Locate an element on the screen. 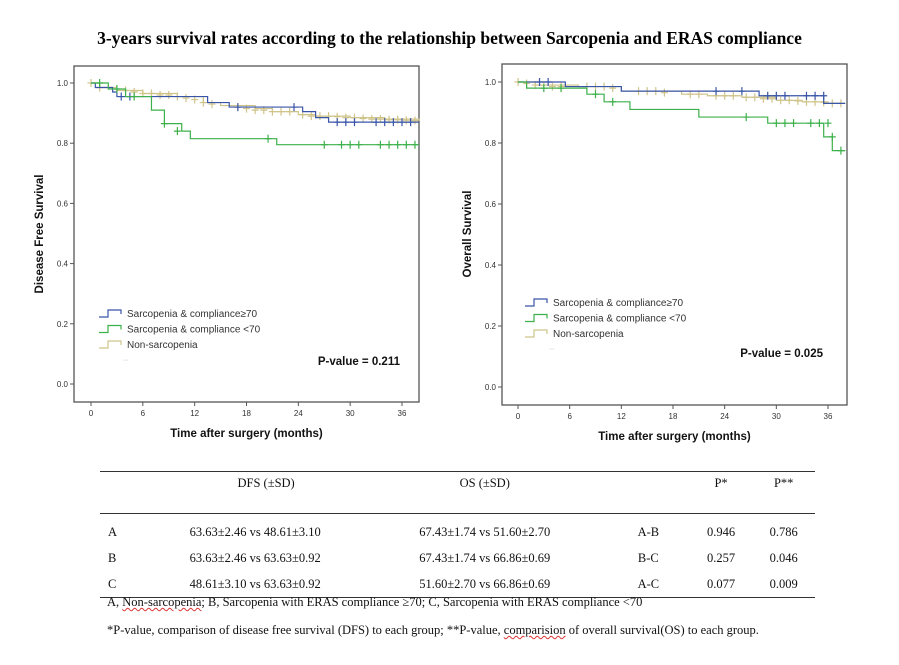 This screenshot has height=665, width=899. p-value-annotation: P-value = 0.025 is located at coordinates (781, 354).